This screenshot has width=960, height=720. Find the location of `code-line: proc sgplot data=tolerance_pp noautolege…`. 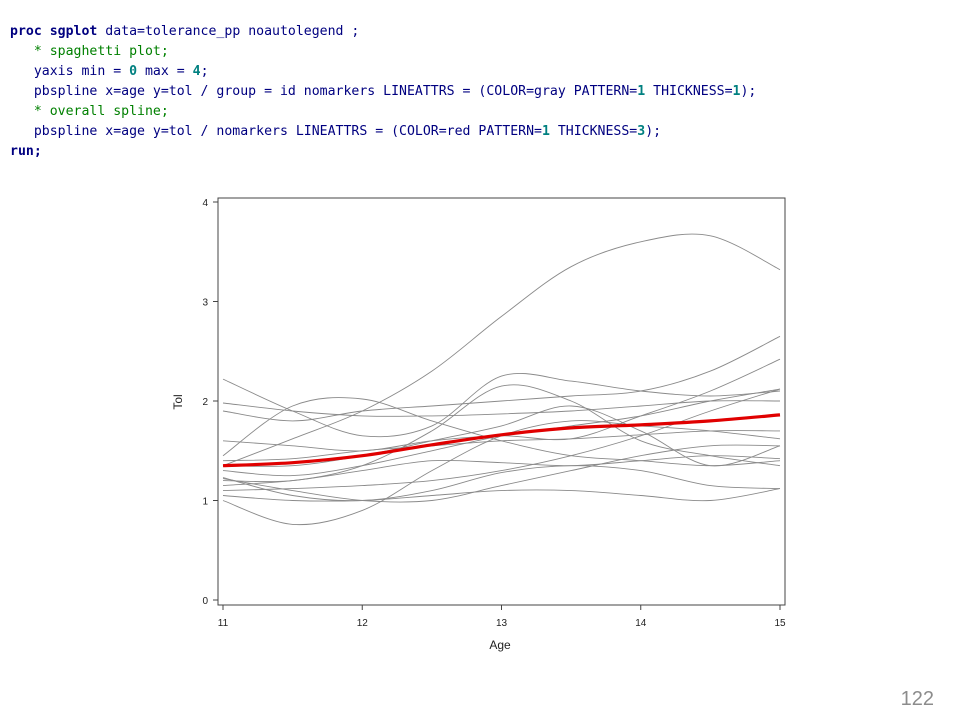

code-line: proc sgplot data=tolerance_pp noautolege… is located at coordinates (184, 31).